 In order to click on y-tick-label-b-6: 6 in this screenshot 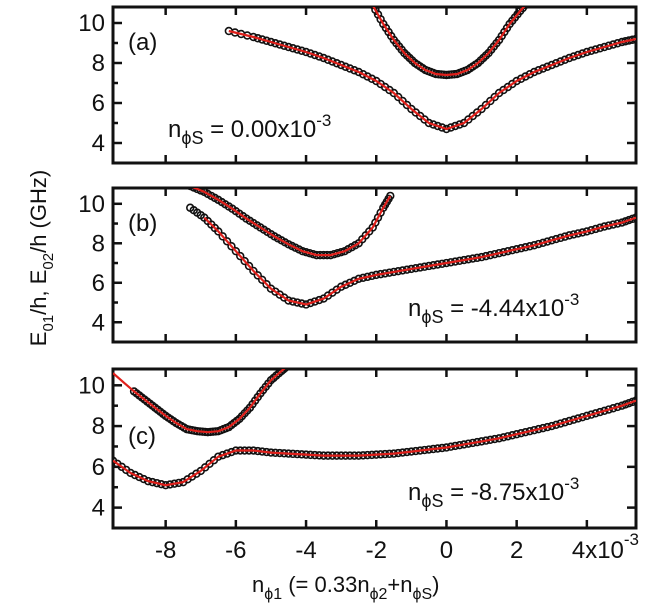, I will do `click(98, 283)`.